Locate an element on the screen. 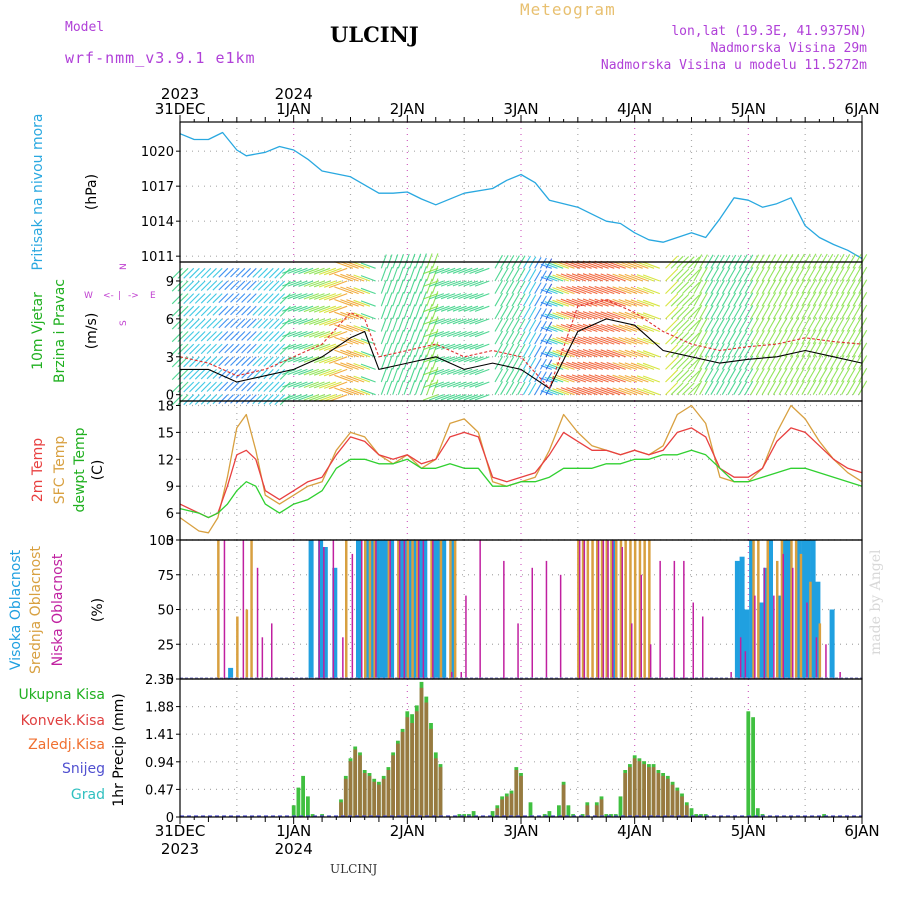 This screenshot has width=900, height=900. legend-wind-sub: Brzina i Pravac is located at coordinates (60, 331).